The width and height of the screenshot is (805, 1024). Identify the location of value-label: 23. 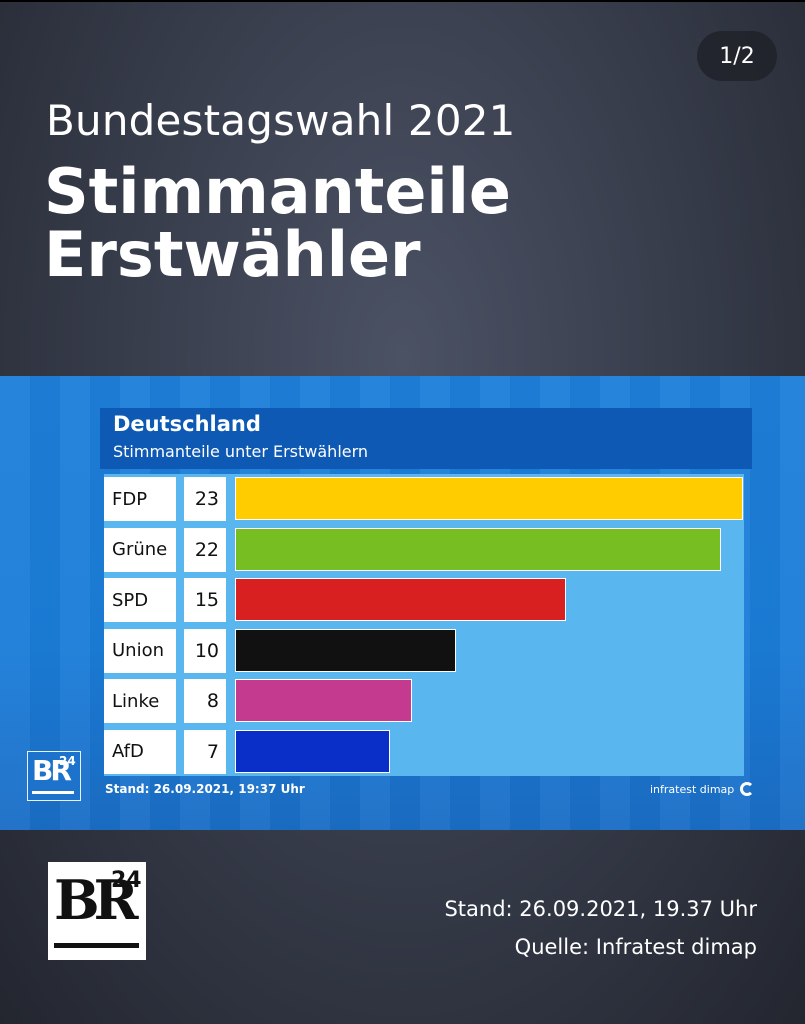
(205, 499).